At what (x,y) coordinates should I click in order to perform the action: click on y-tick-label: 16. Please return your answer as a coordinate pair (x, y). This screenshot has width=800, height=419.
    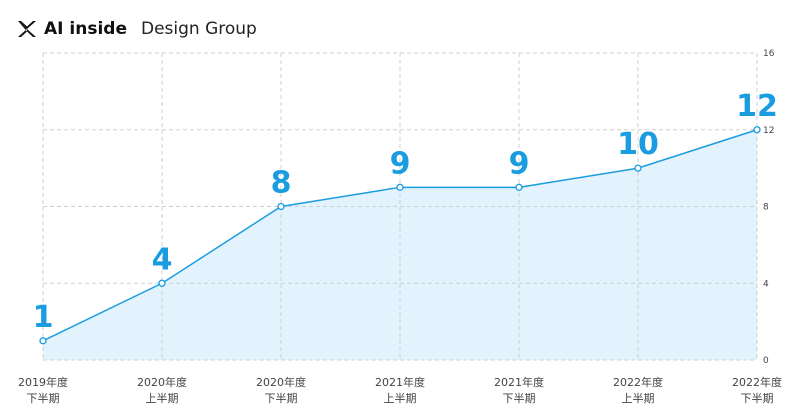
    Looking at the image, I should click on (769, 54).